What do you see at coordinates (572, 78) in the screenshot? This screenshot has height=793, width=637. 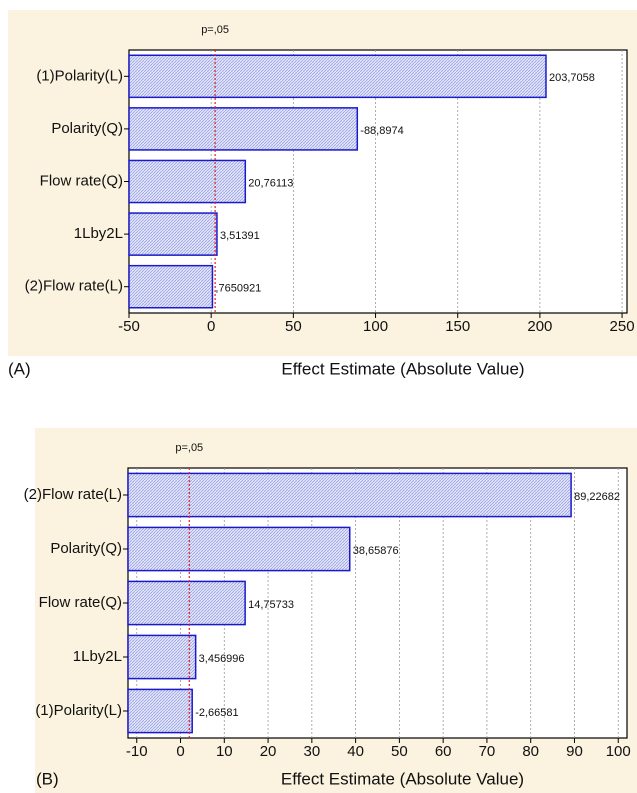 I see `value-label: 203,7058` at bounding box center [572, 78].